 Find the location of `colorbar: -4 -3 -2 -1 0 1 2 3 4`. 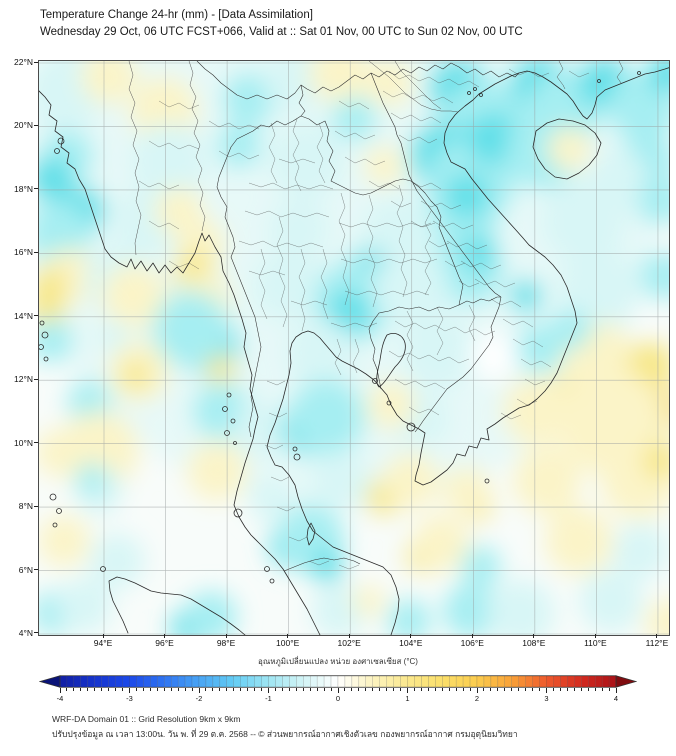

colorbar: -4 -3 -2 -1 0 1 2 3 4 is located at coordinates (338, 691).